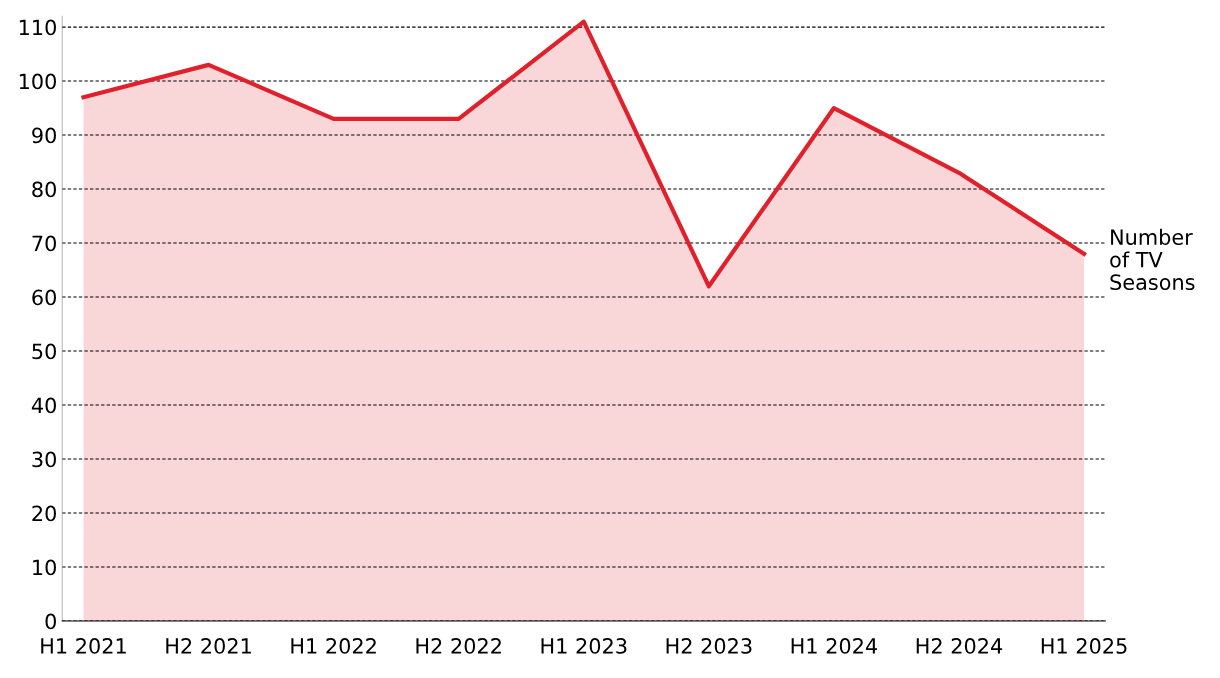 The height and width of the screenshot is (678, 1220). What do you see at coordinates (44, 189) in the screenshot?
I see `y-tick-label: 80` at bounding box center [44, 189].